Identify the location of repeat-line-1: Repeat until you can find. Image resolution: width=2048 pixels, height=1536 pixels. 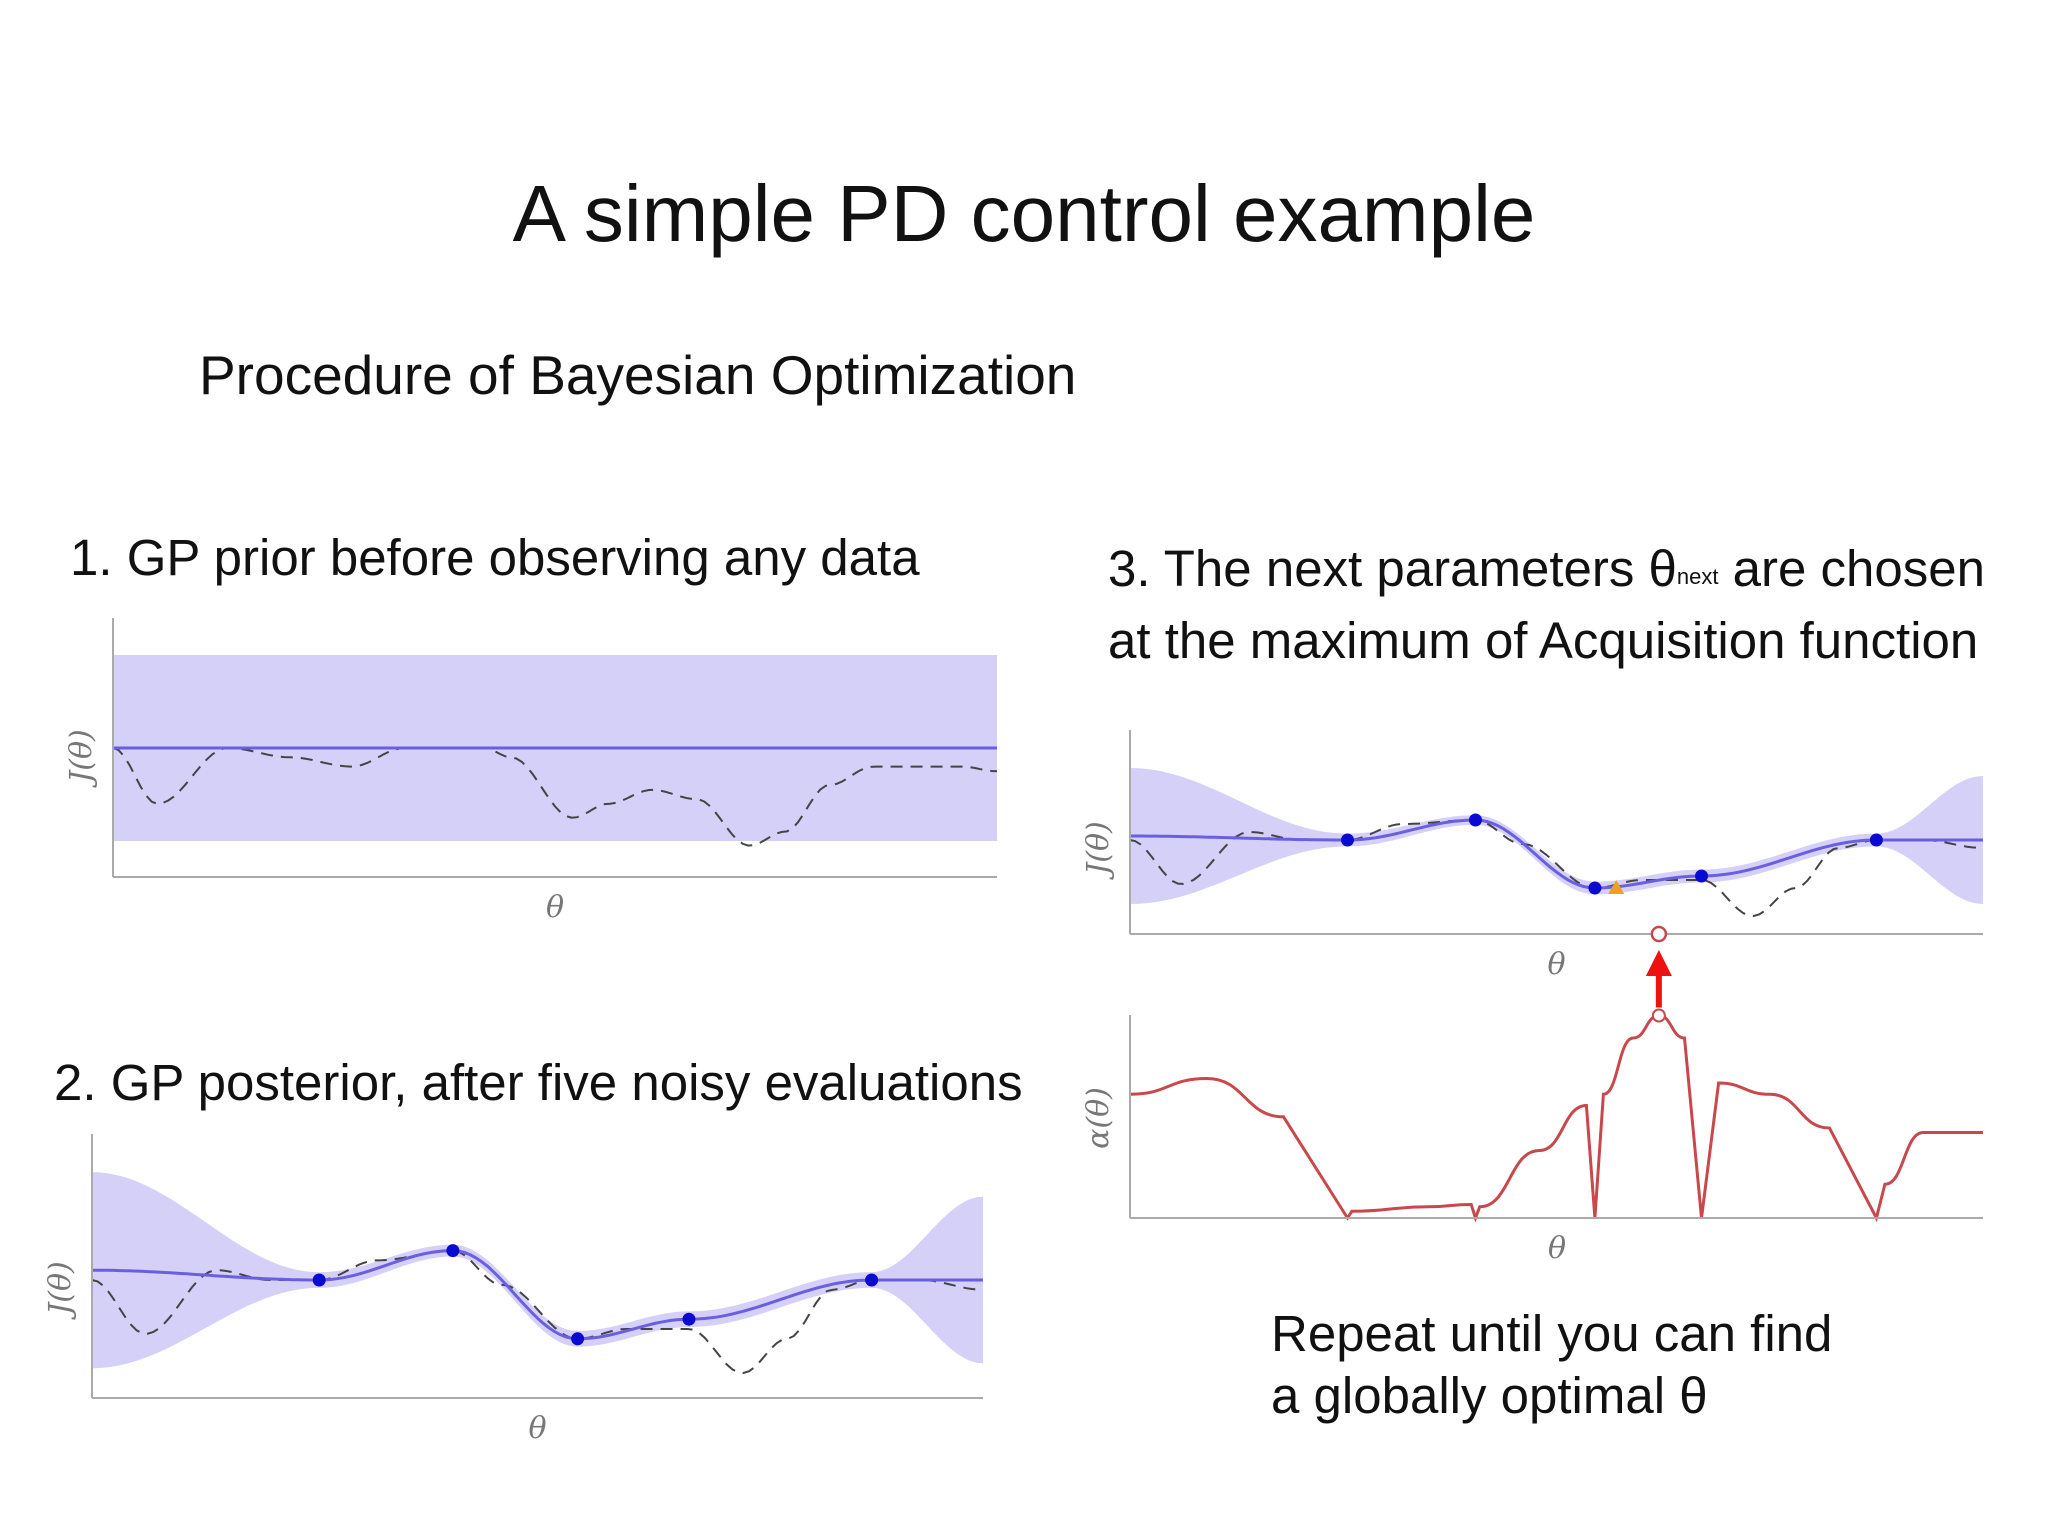
(1552, 1333).